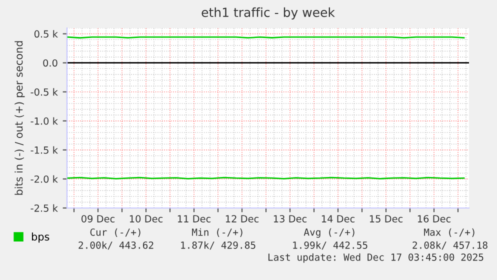 This screenshot has width=497, height=280. Describe the element at coordinates (19, 118) in the screenshot. I see `y-axis-title: bits in (-) / out (+) per second` at that location.